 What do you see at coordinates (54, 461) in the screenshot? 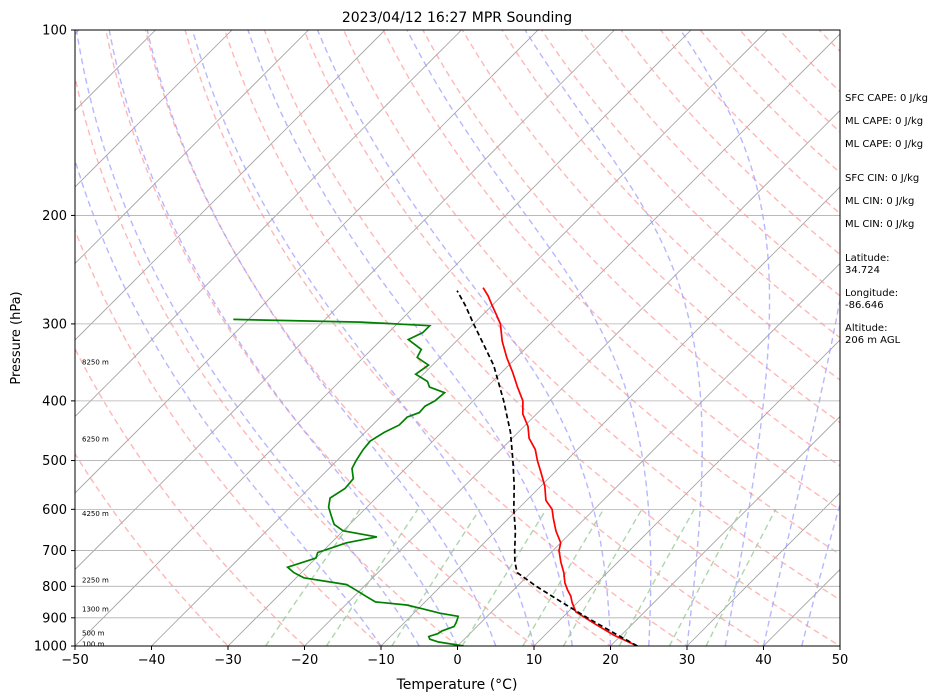
I see `y-tick-label: 500` at bounding box center [54, 461].